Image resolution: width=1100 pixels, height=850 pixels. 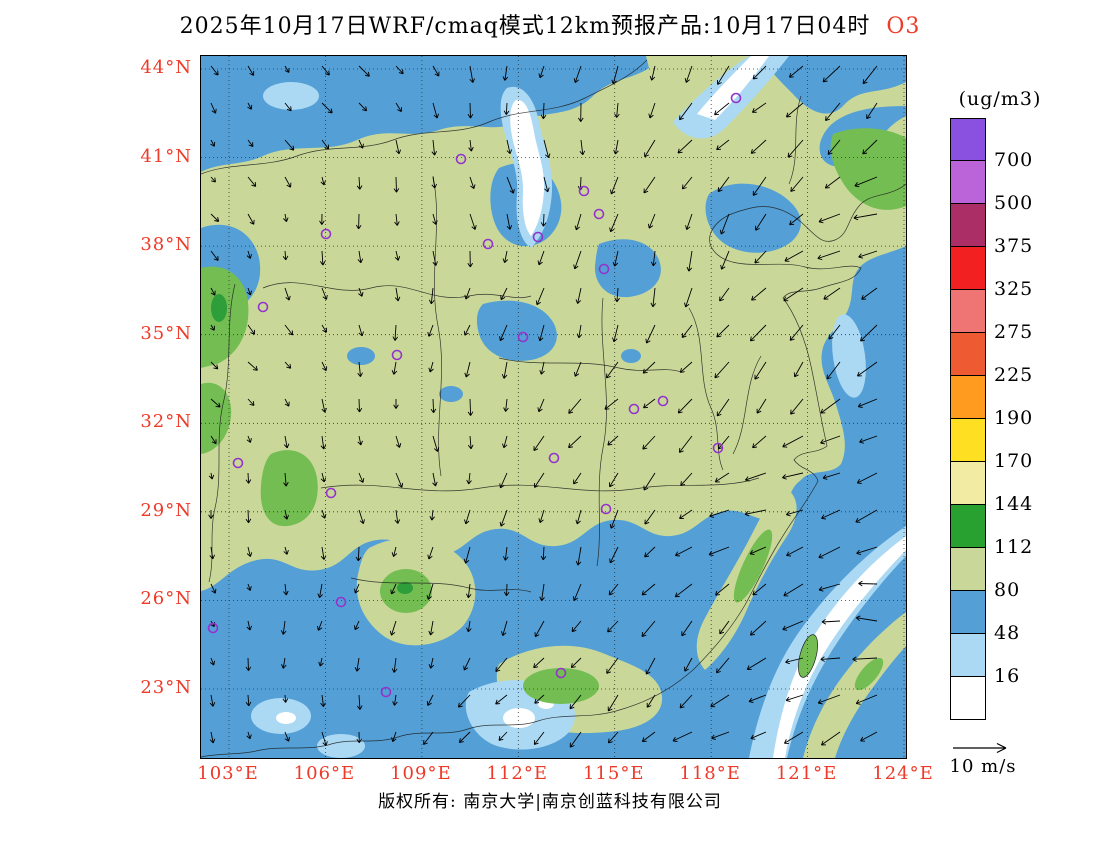 What do you see at coordinates (1014, 160) in the screenshot?
I see `legend-value: 700` at bounding box center [1014, 160].